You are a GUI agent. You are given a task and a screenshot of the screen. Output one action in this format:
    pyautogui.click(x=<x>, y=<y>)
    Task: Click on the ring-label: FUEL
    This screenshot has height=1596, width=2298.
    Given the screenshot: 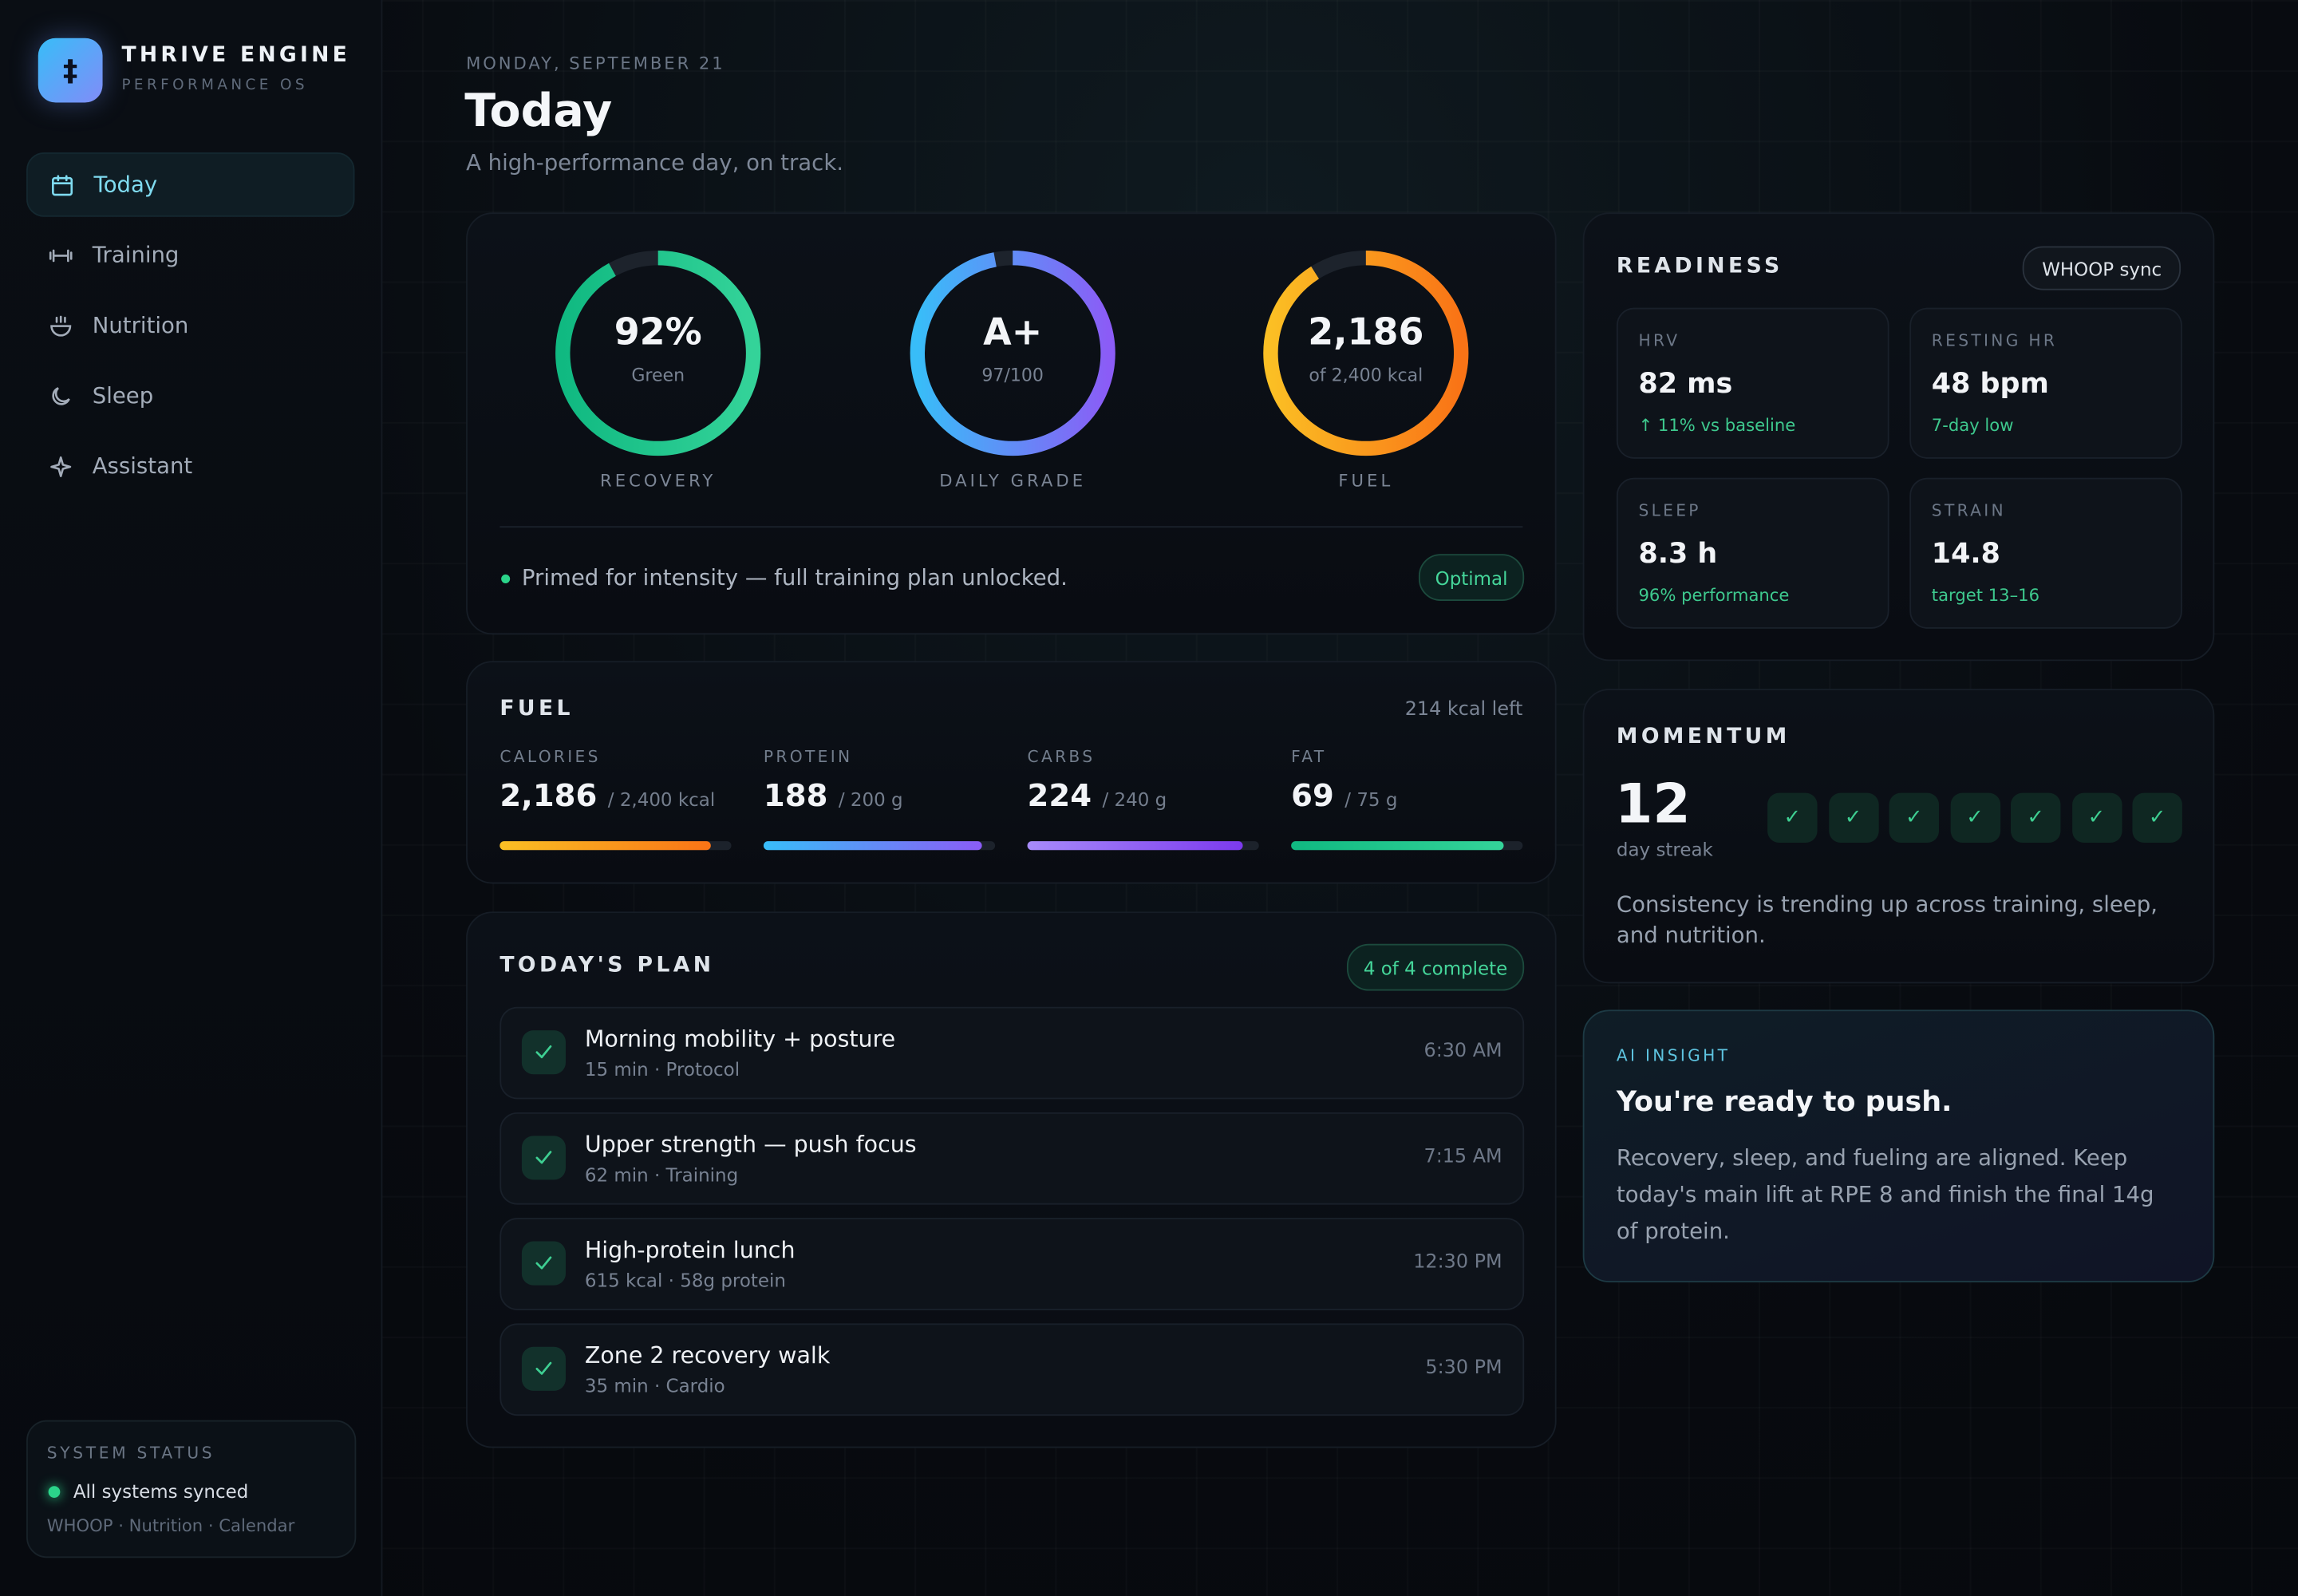 What is the action you would take?
    pyautogui.click(x=1366, y=481)
    